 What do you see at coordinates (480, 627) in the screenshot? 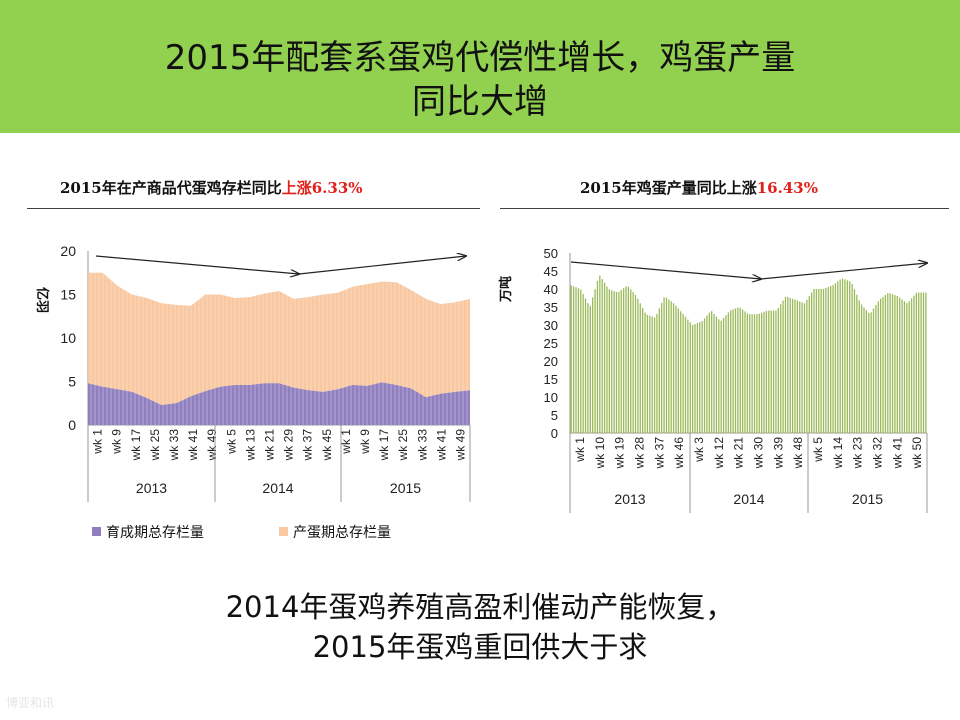
I see `conclusion-text: 2014年蛋鸡养殖高盈利催动产能恢复， 2015年蛋鸡重回供大于求` at bounding box center [480, 627].